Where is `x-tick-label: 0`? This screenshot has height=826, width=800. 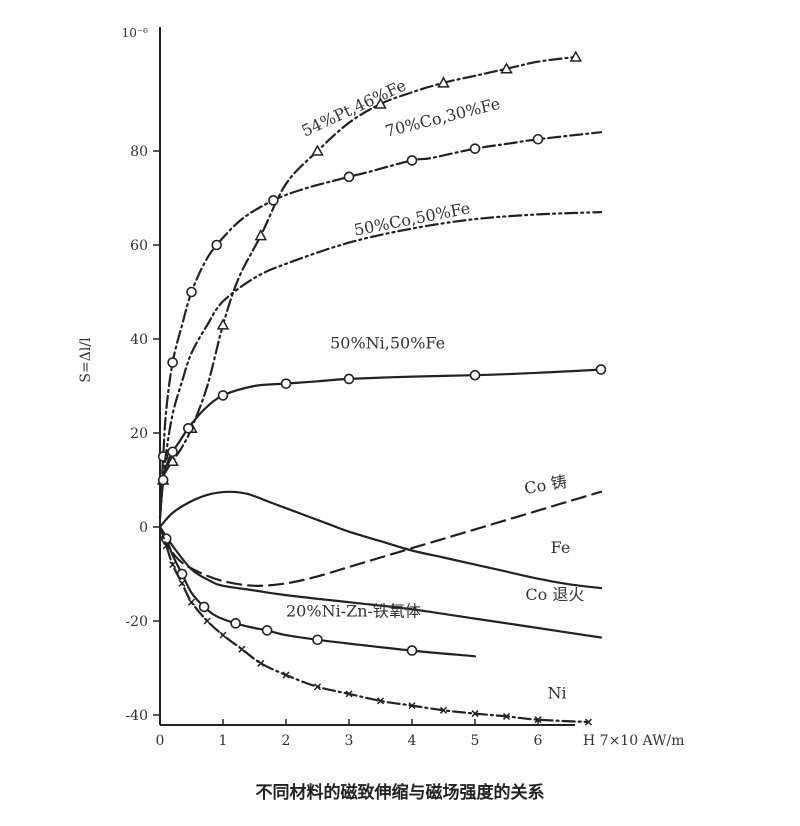 x-tick-label: 0 is located at coordinates (160, 741).